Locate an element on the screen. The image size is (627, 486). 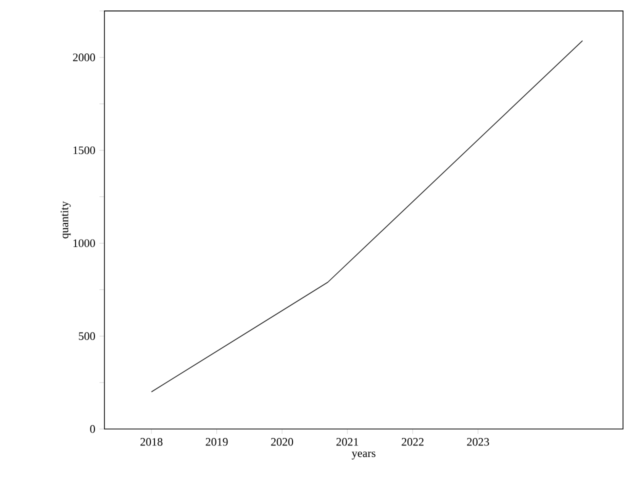
y-tick-label: 2000 is located at coordinates (84, 58).